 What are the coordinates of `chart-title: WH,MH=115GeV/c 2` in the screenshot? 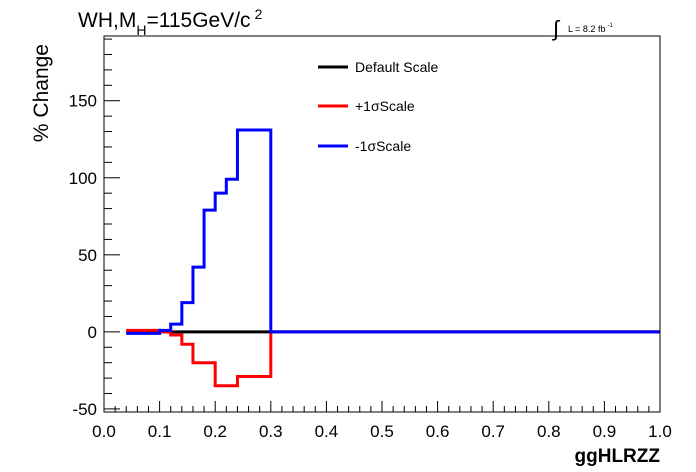 It's located at (170, 22).